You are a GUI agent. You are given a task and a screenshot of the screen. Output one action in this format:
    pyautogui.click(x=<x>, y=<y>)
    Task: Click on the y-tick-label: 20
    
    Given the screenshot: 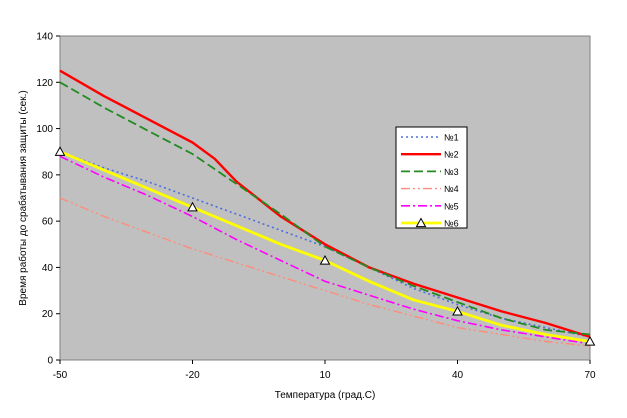 What is the action you would take?
    pyautogui.click(x=48, y=314)
    